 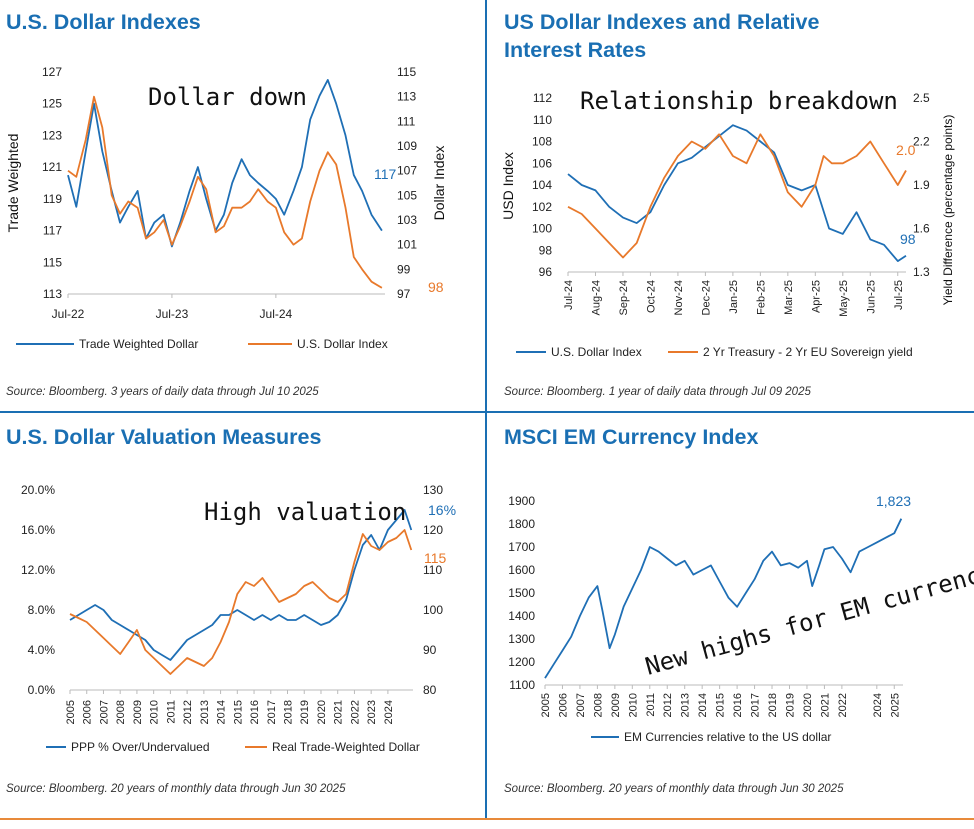 What do you see at coordinates (406, 97) in the screenshot?
I see `y2-tick-label: 113` at bounding box center [406, 97].